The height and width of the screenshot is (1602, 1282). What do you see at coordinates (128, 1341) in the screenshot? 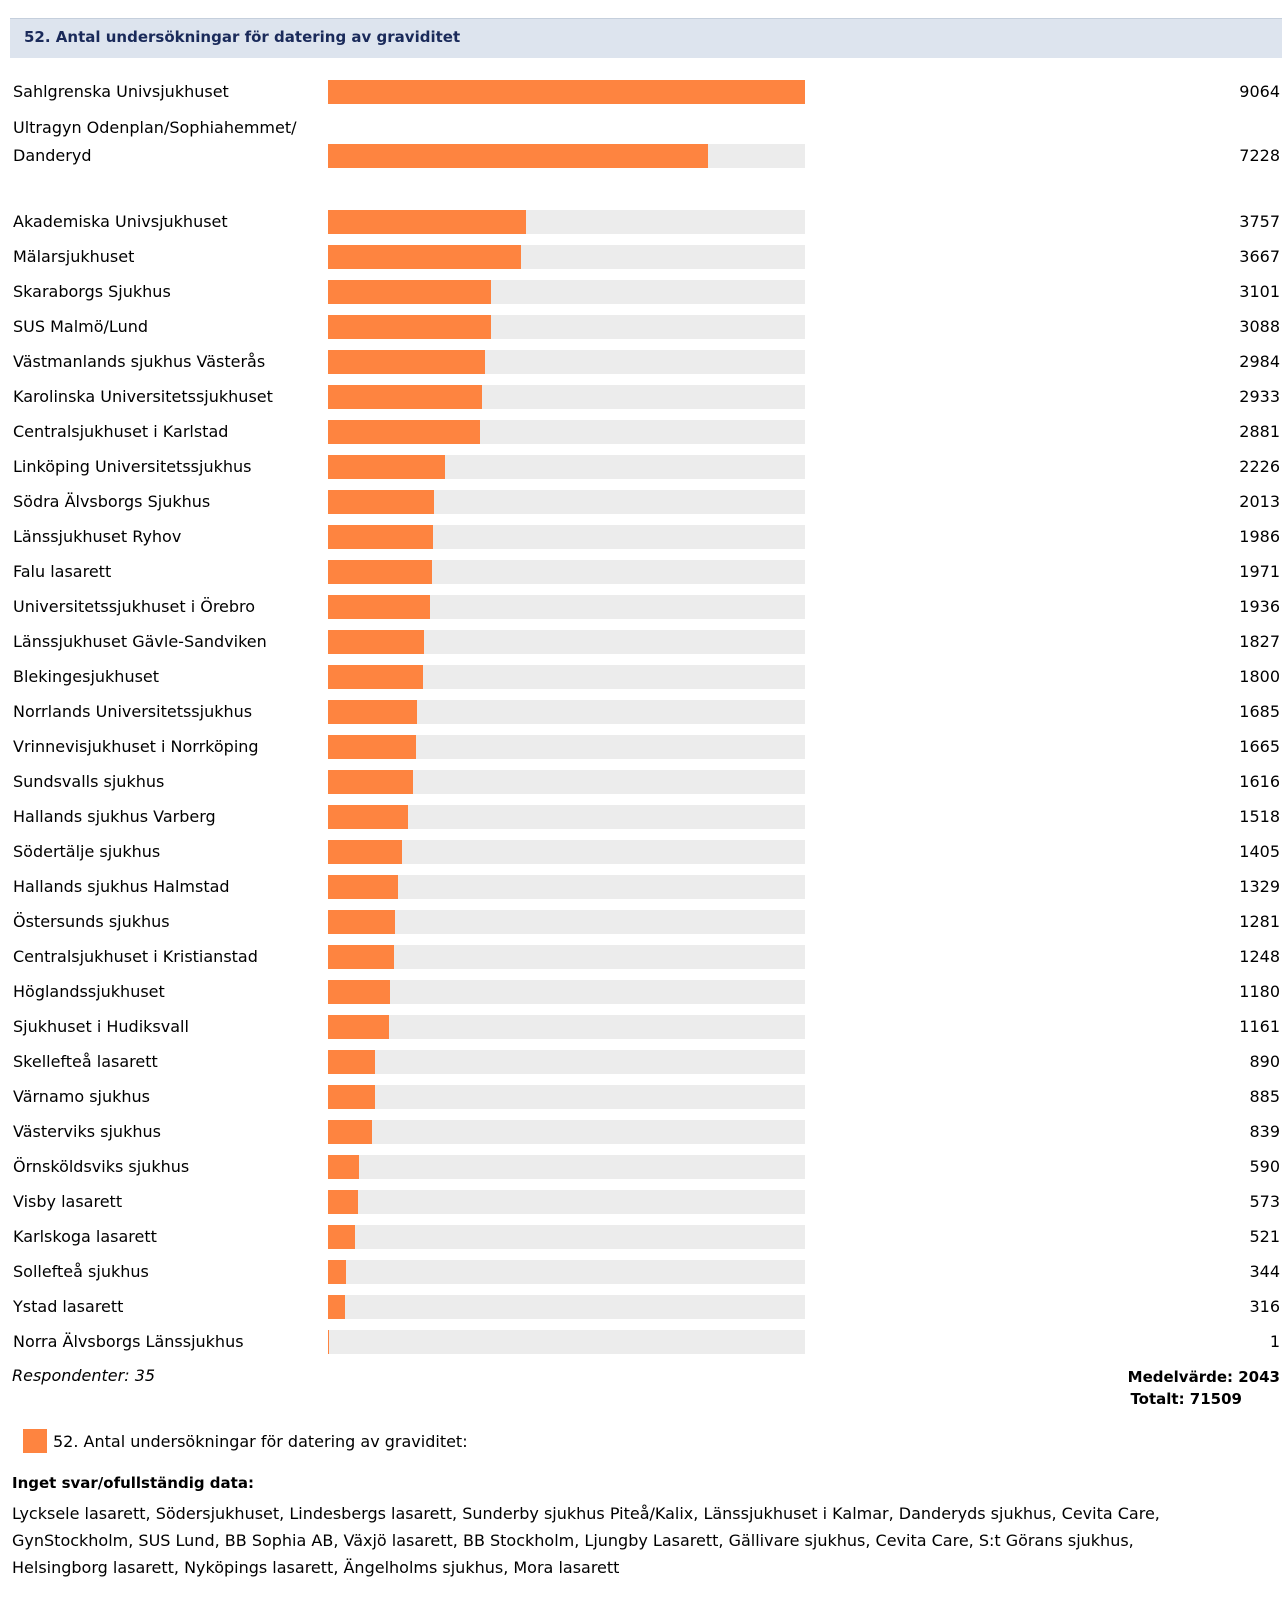
I see `bar-label: Norra Älvsborgs Länssjukhus` at bounding box center [128, 1341].